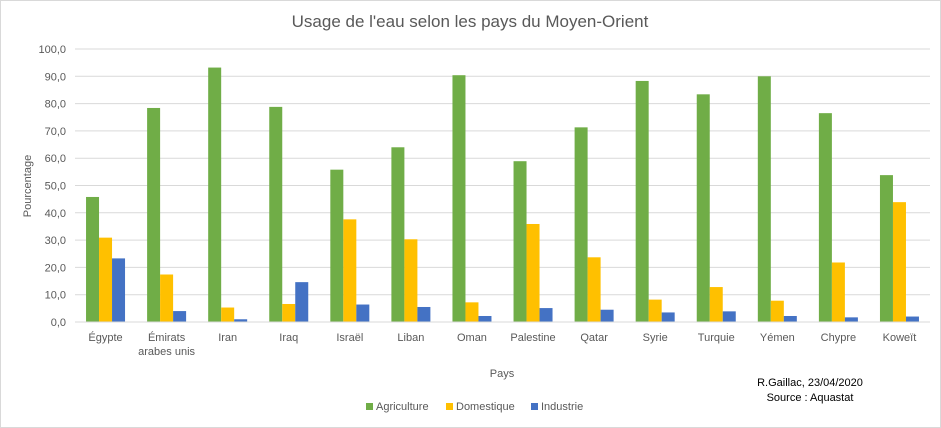  Describe the element at coordinates (472, 338) in the screenshot. I see `x-tick-label: Oman` at that location.